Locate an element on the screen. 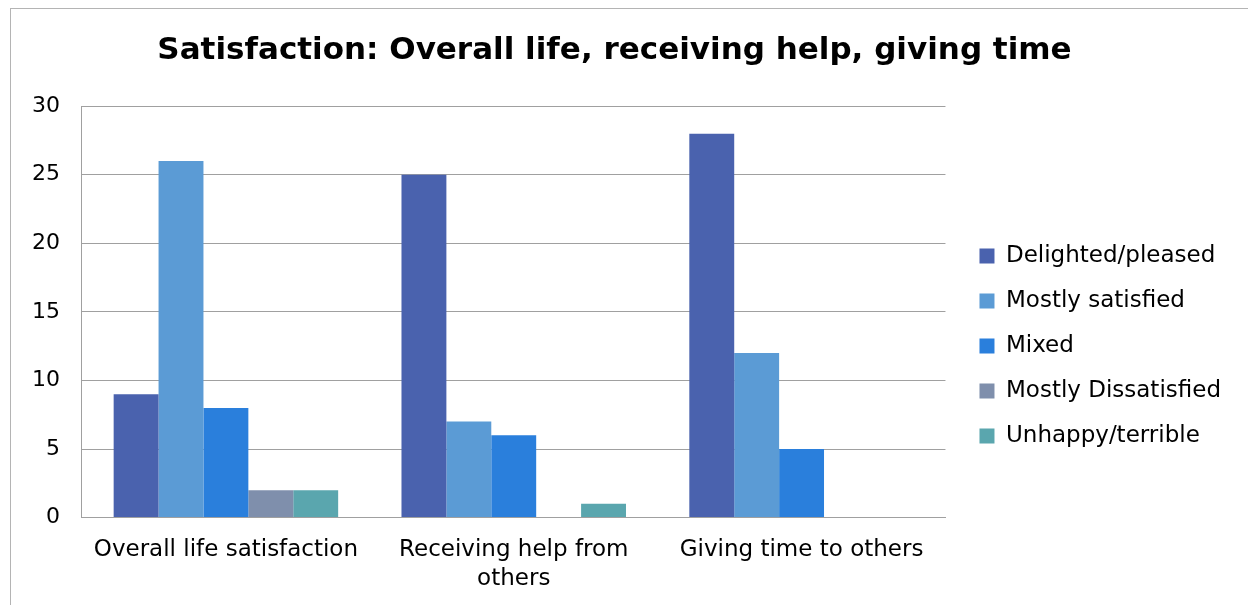  y-tick-label: 15 is located at coordinates (45, 310).